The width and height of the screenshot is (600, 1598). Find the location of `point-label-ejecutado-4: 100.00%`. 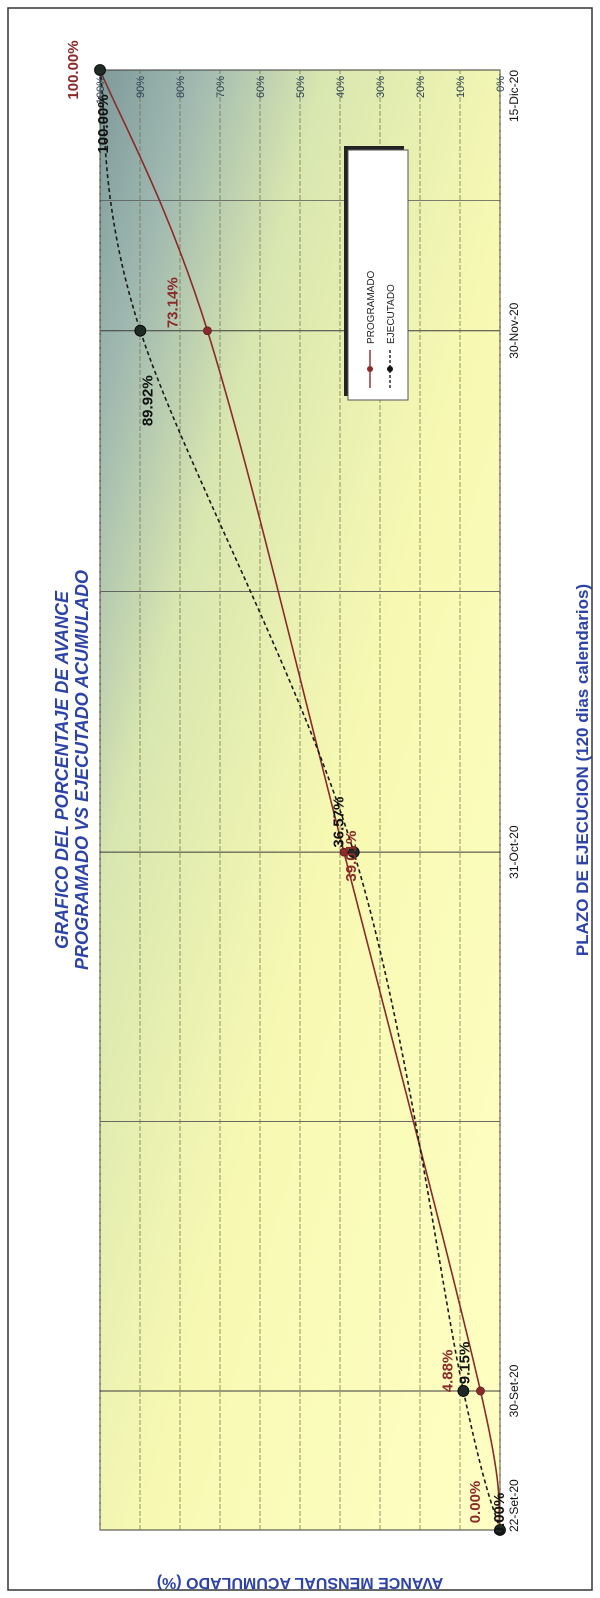

point-label-ejecutado-4: 100.00% is located at coordinates (103, 123).